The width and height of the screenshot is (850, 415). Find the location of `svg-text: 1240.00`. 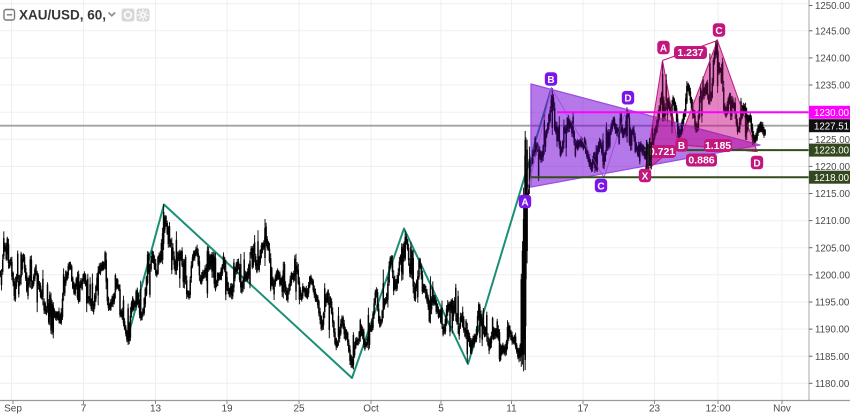

svg-text: 1240.00 is located at coordinates (832, 59).